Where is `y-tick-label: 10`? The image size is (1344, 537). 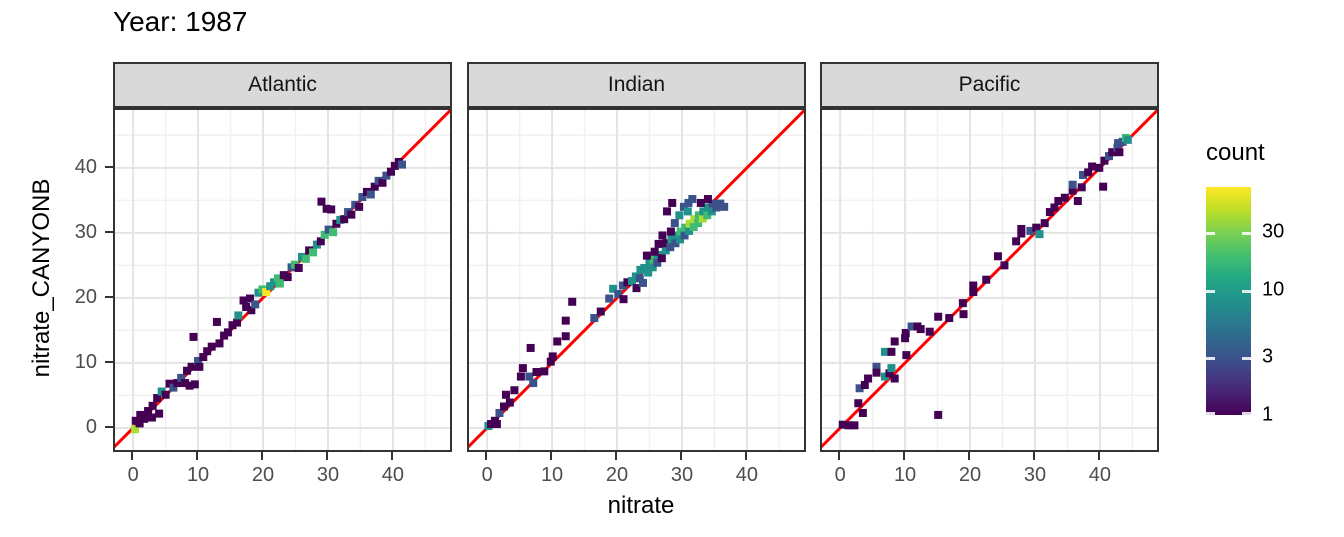
y-tick-label: 10 is located at coordinates (85, 361).